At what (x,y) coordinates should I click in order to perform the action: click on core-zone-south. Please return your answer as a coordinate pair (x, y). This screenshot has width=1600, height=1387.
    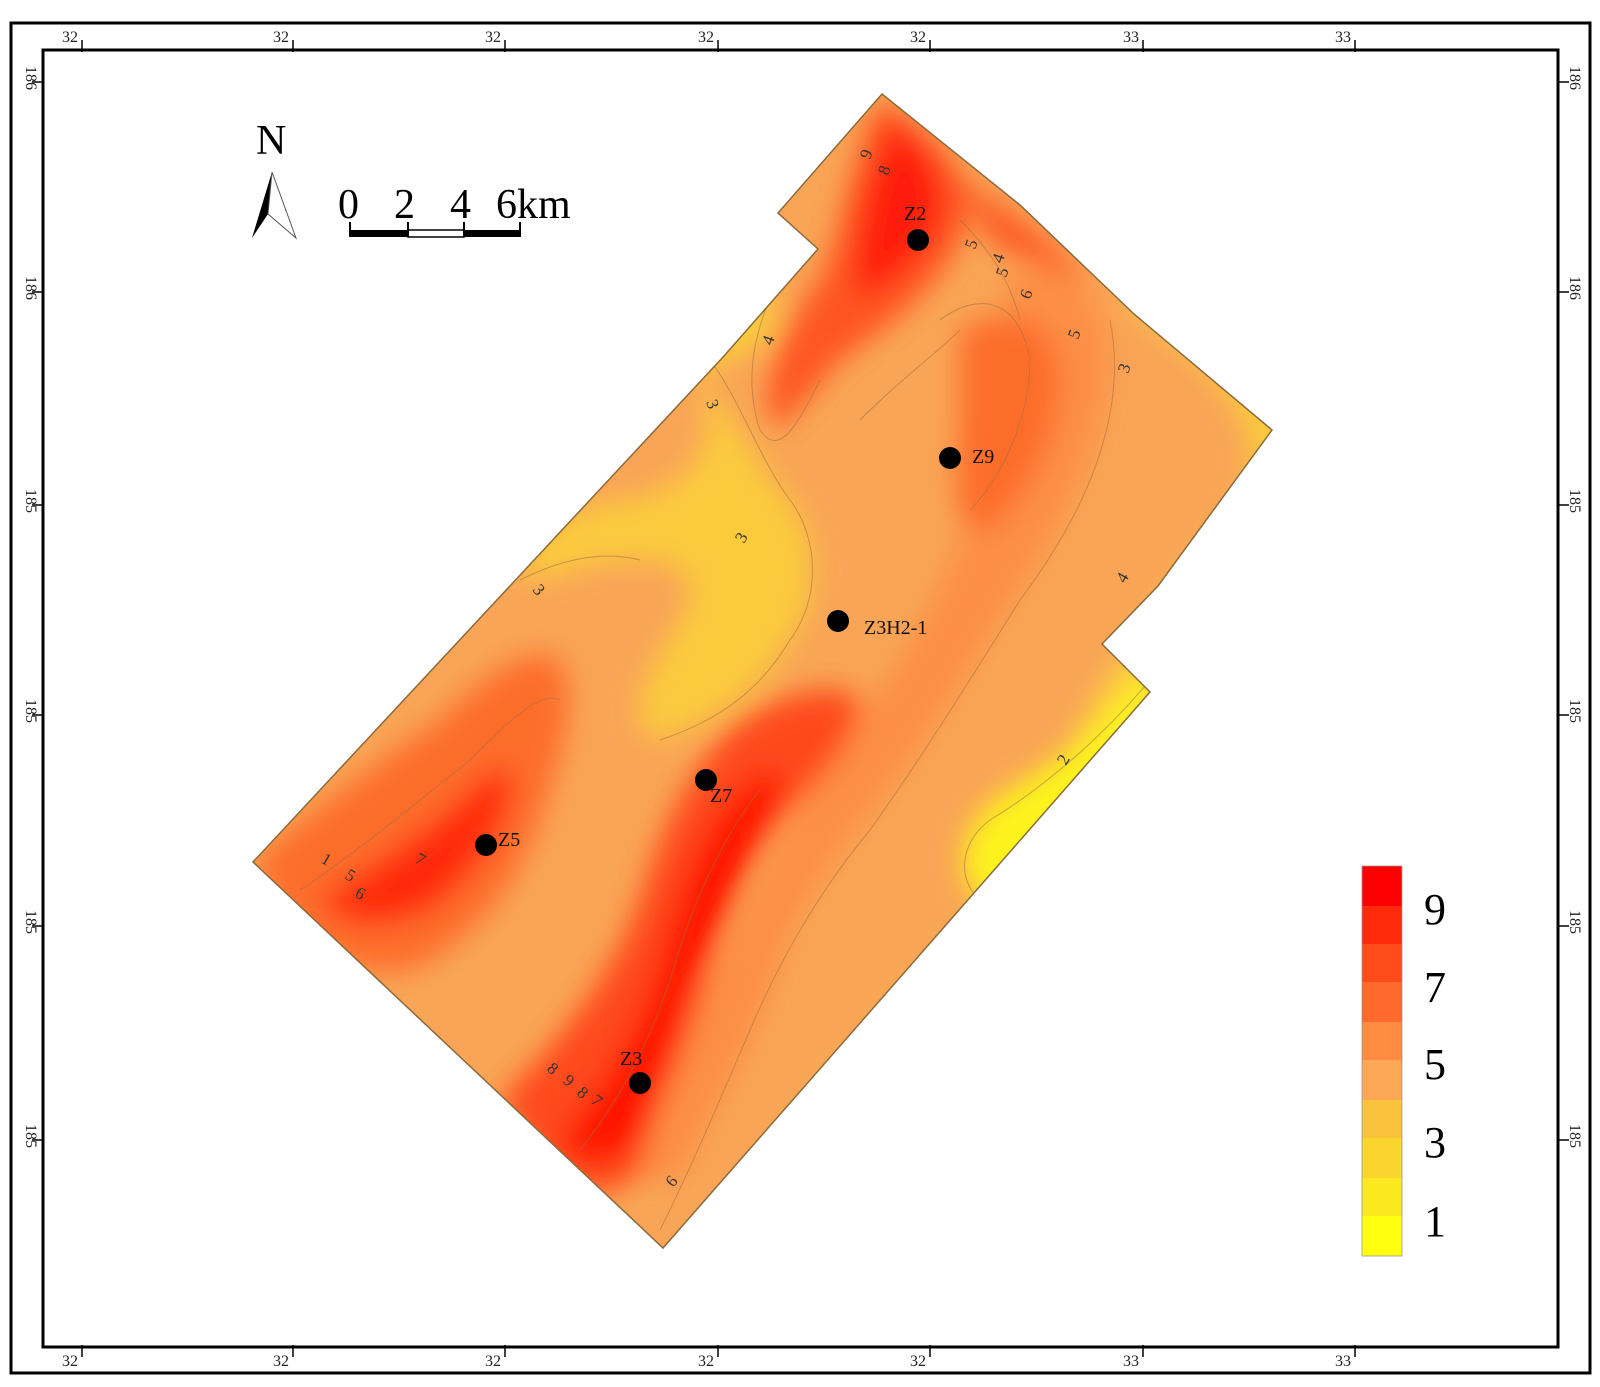
    Looking at the image, I should click on (671, 967).